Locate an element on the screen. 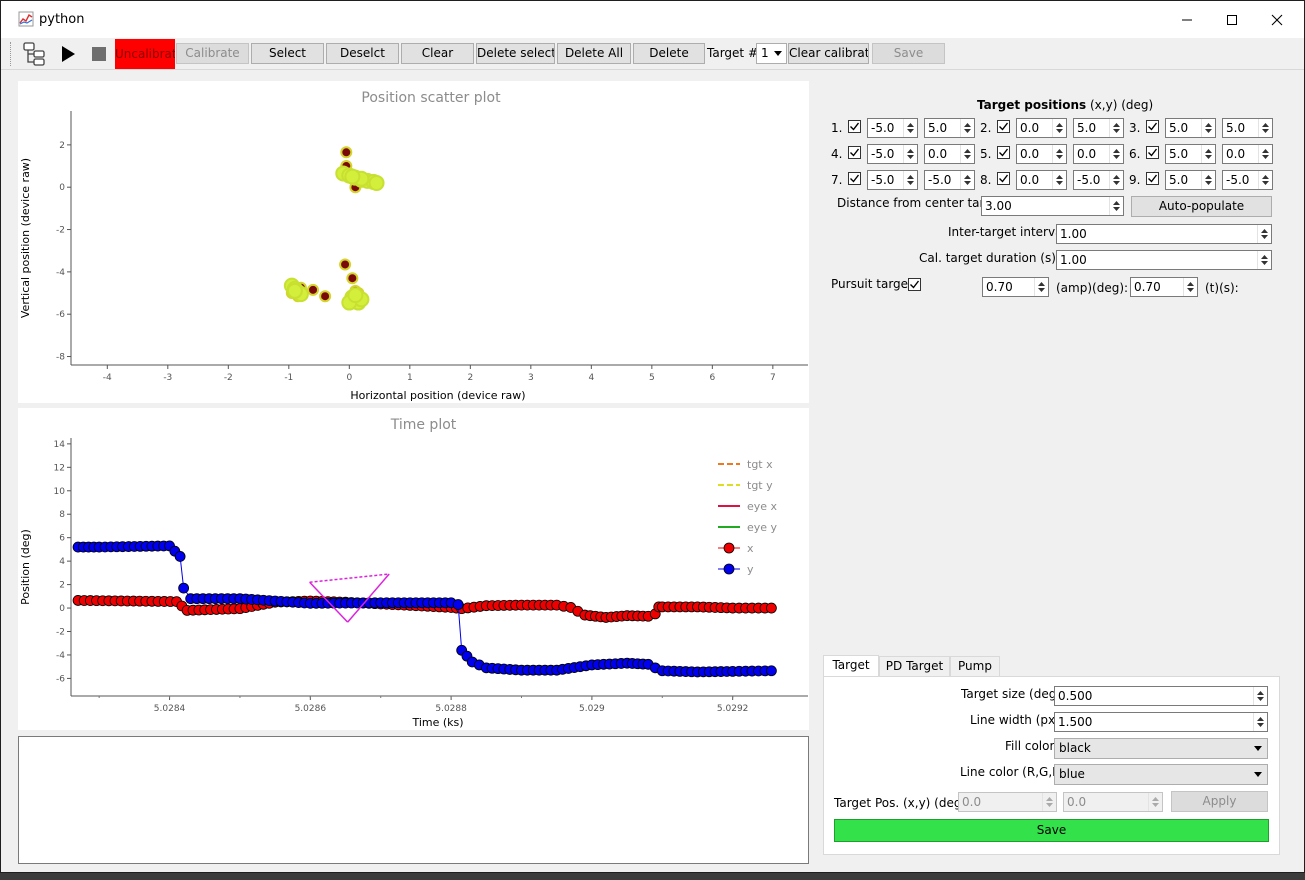 The width and height of the screenshot is (1305, 880). save-button: Save is located at coordinates (1051, 830).